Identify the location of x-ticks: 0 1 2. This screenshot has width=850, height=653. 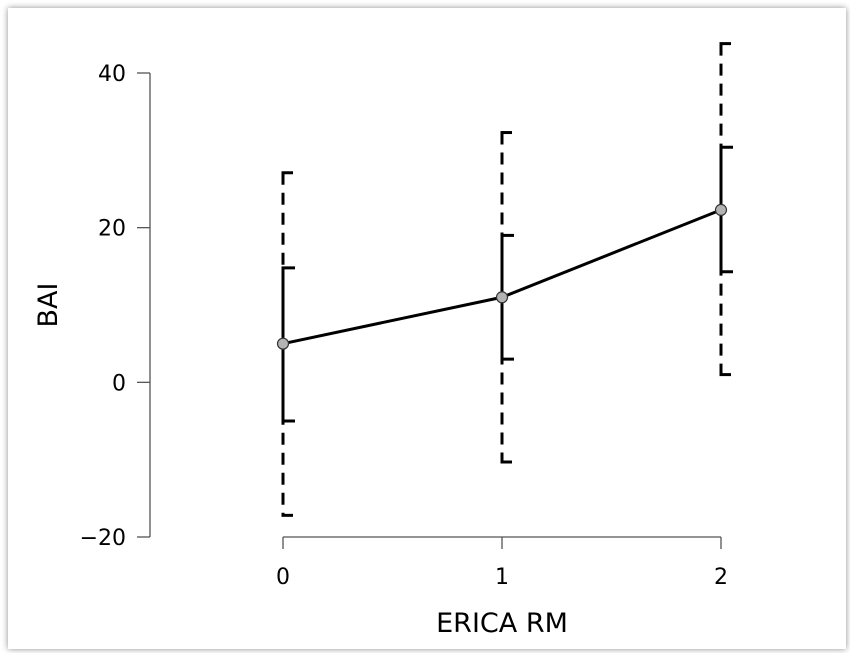
(502, 563).